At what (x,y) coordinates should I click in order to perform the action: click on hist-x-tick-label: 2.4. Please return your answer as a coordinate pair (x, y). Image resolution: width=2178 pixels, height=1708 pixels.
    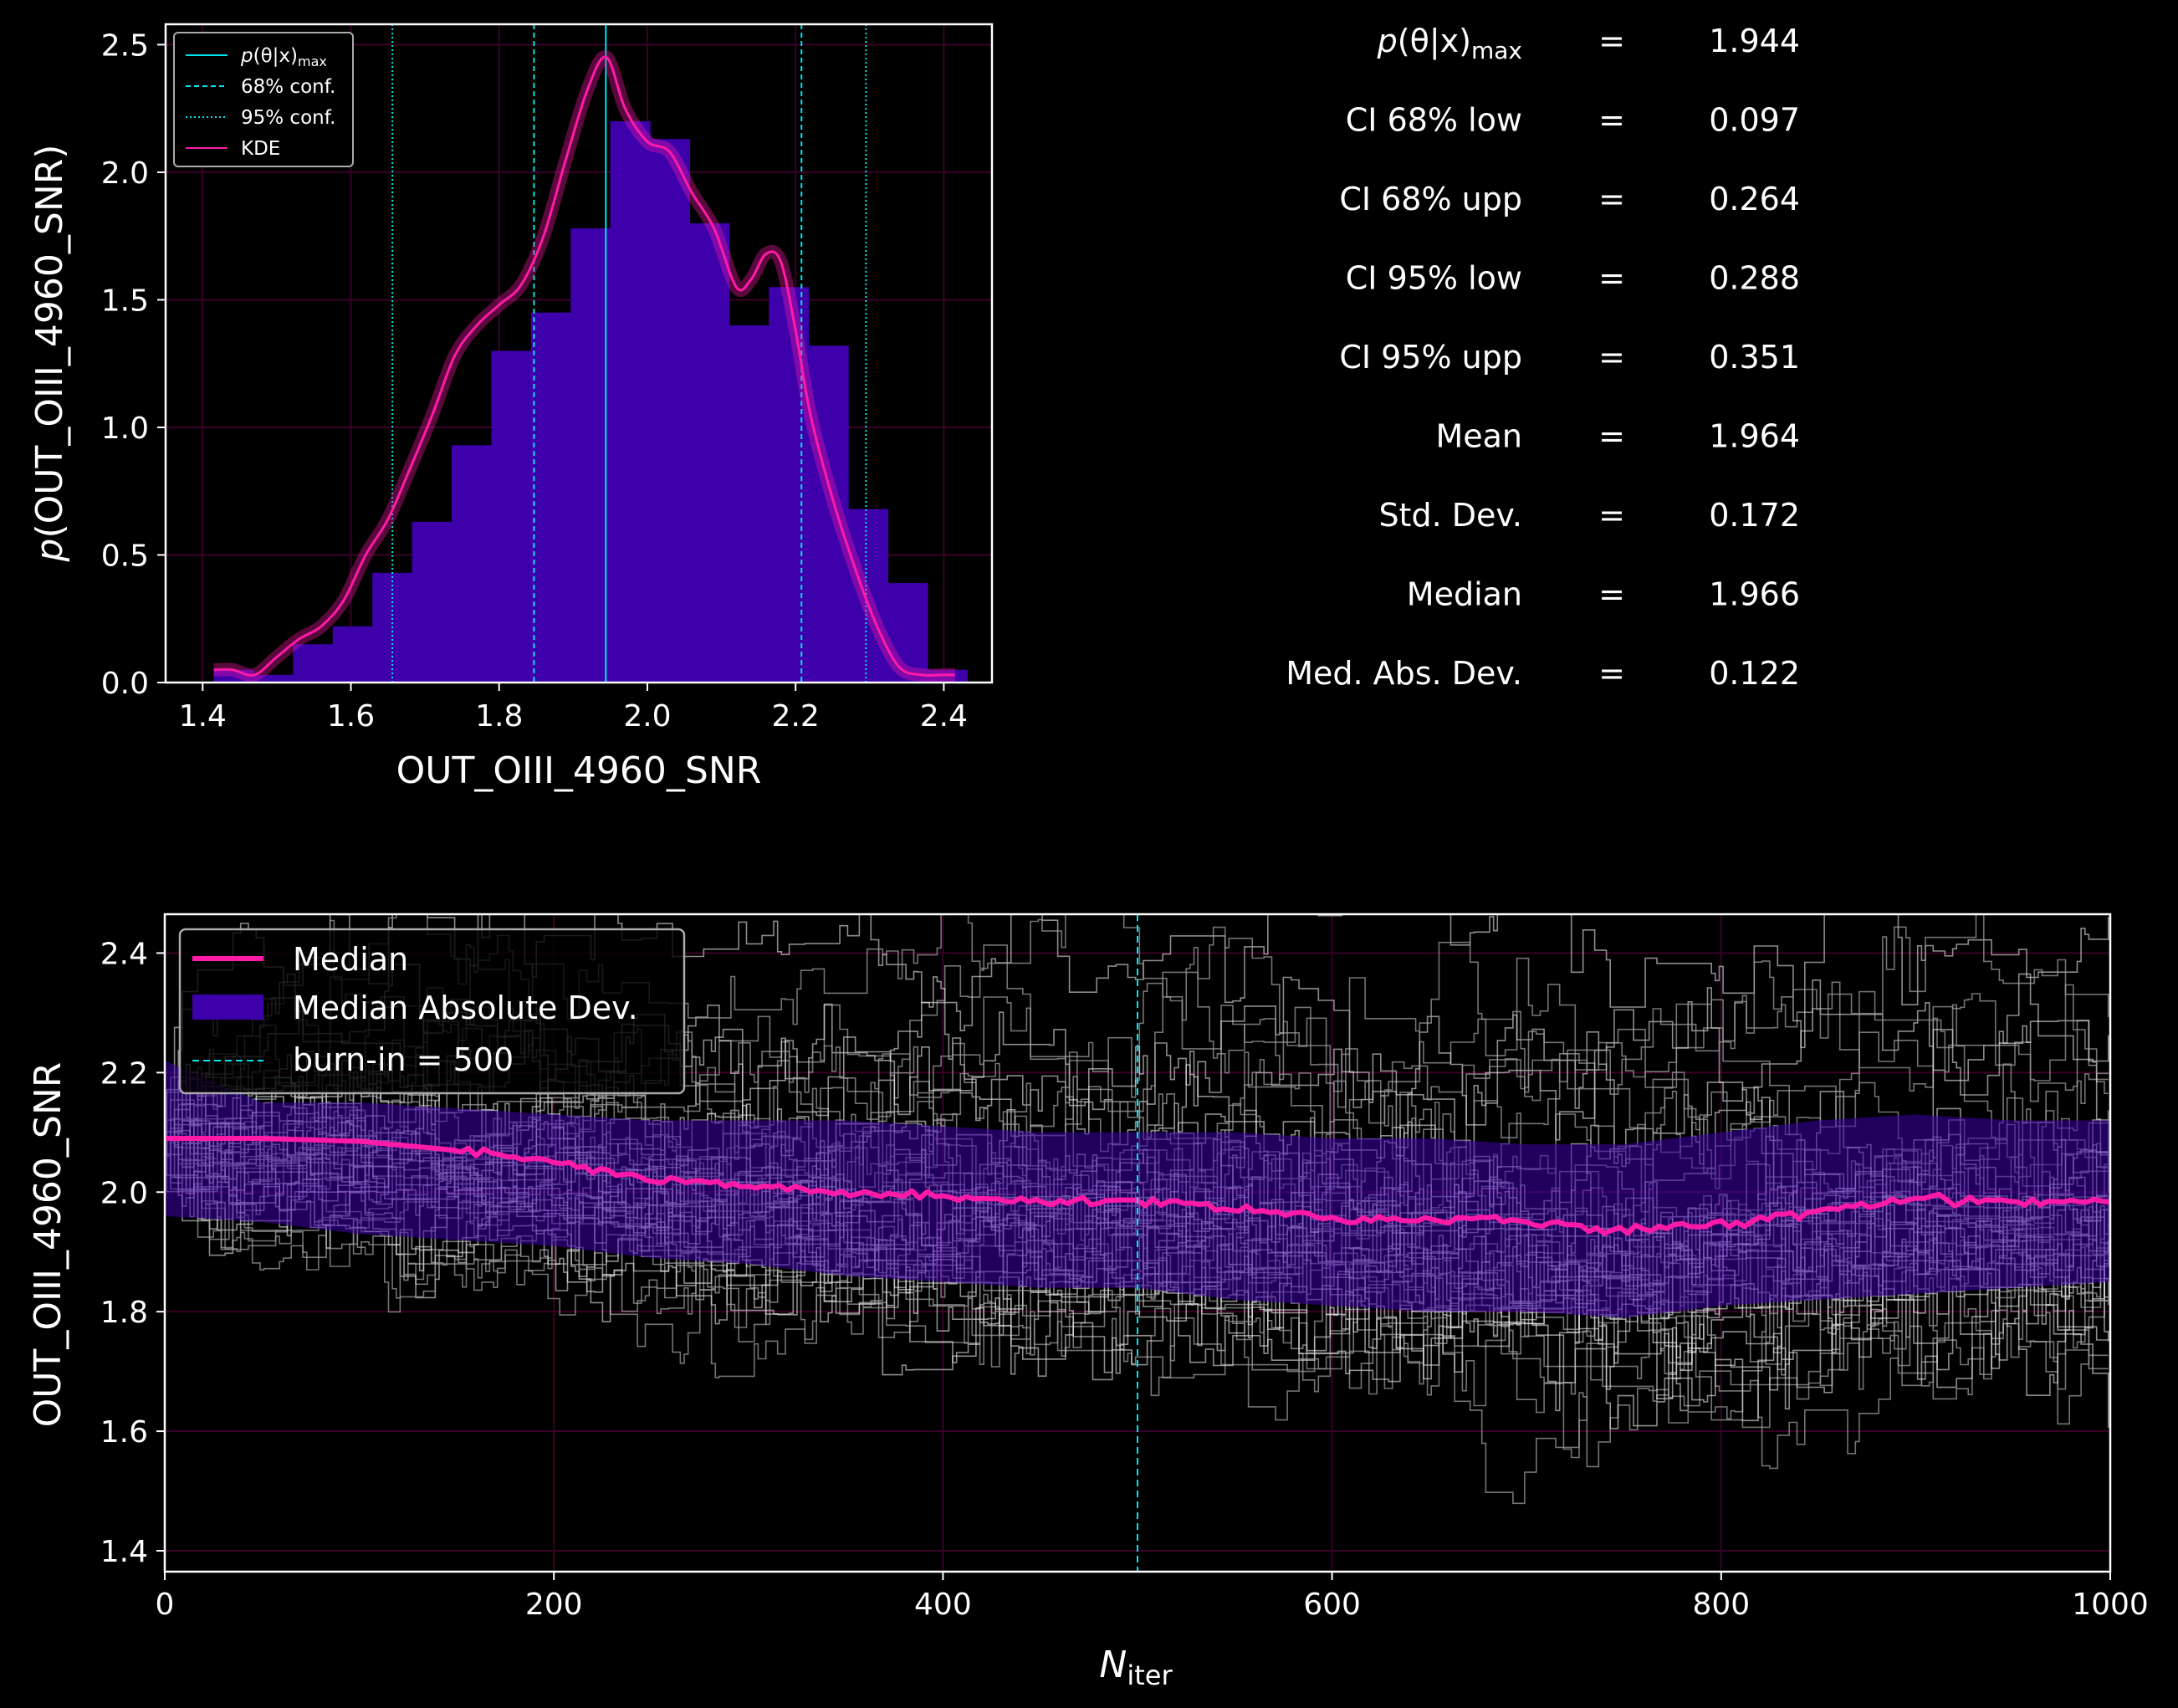
    Looking at the image, I should click on (944, 716).